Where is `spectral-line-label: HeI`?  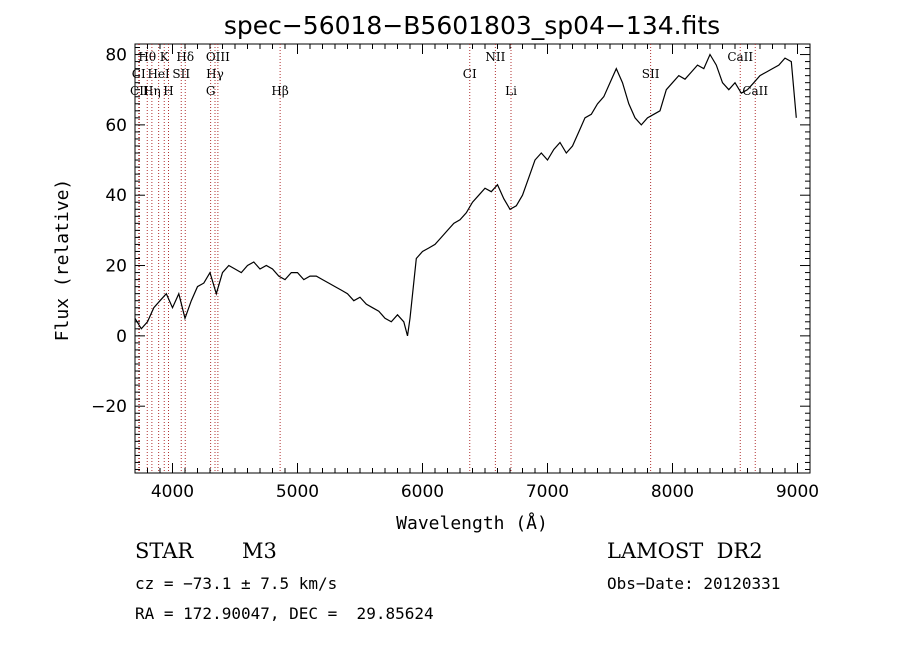 spectral-line-label: HeI is located at coordinates (158, 74).